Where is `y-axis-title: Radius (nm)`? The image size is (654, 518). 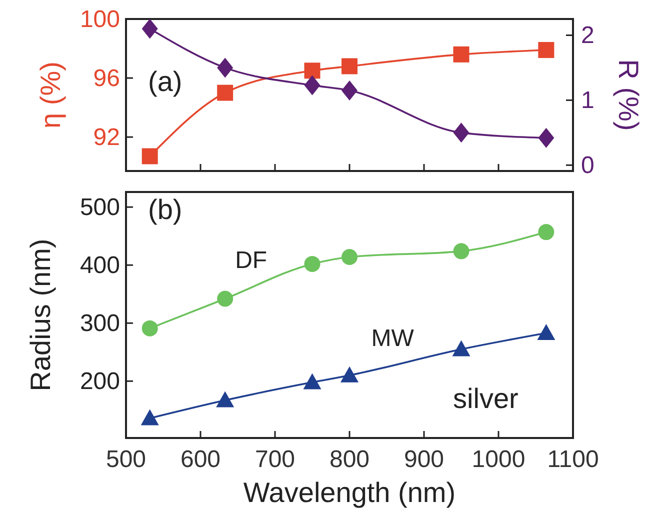
y-axis-title: Radius (nm) is located at coordinates (40, 315).